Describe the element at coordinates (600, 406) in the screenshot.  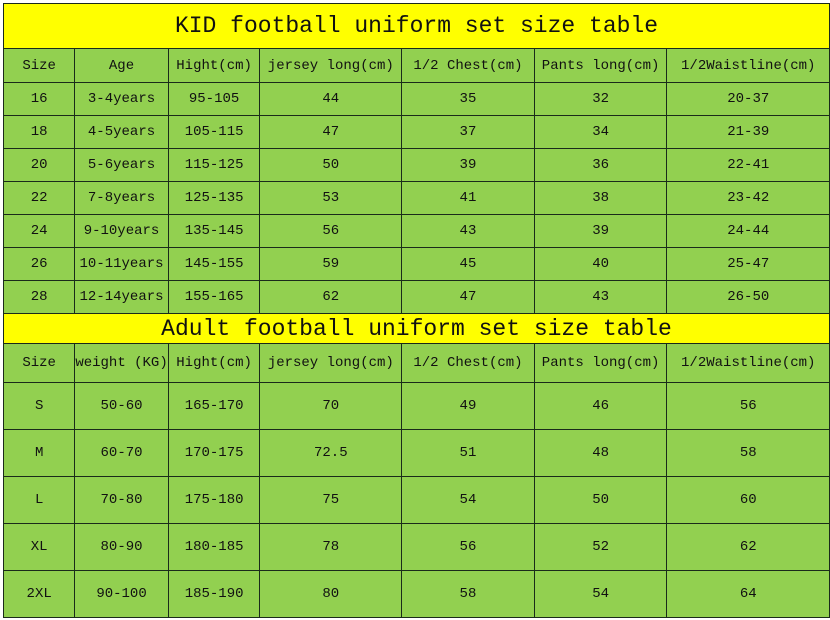
I see `table-cell: 46` at that location.